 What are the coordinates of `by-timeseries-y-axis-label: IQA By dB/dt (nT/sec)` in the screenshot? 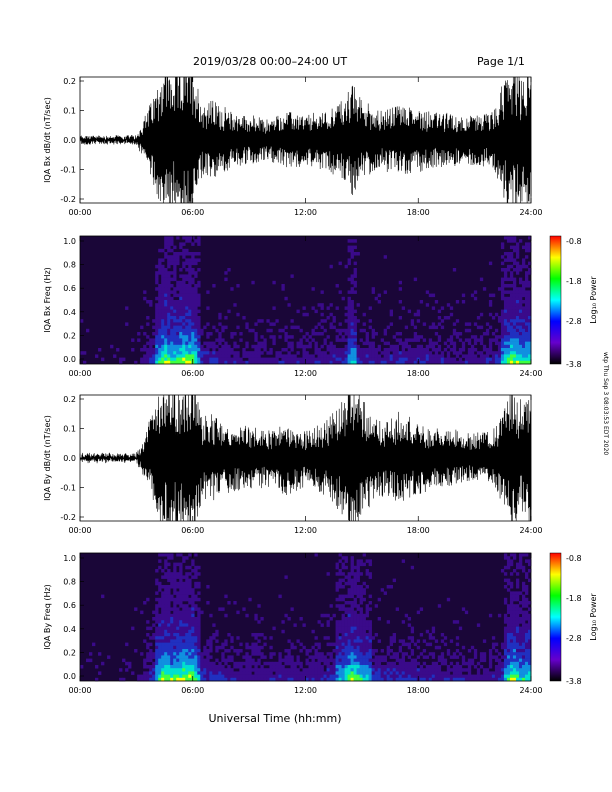 It's located at (47, 458).